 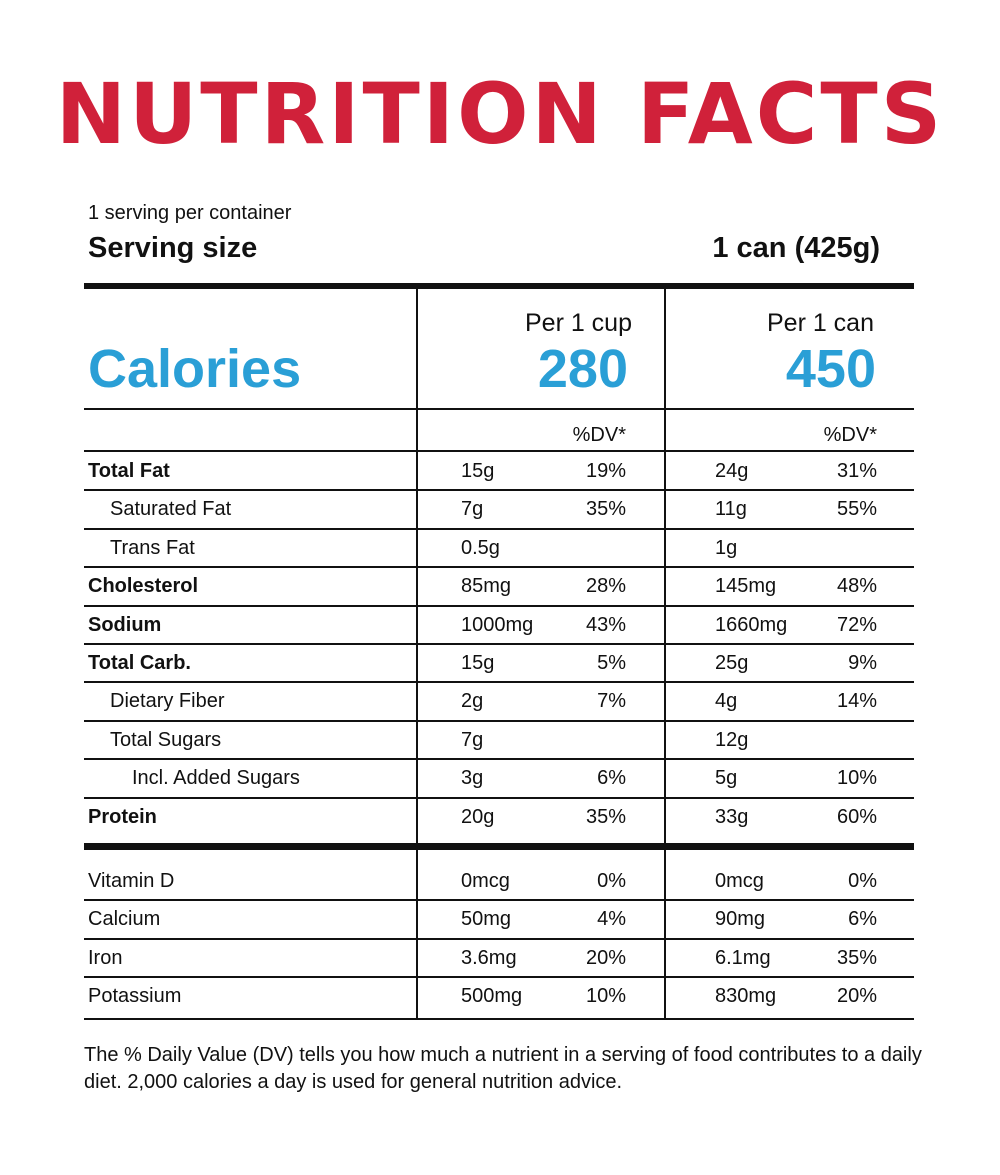 I want to click on can-dv: 60%, so click(x=856, y=816).